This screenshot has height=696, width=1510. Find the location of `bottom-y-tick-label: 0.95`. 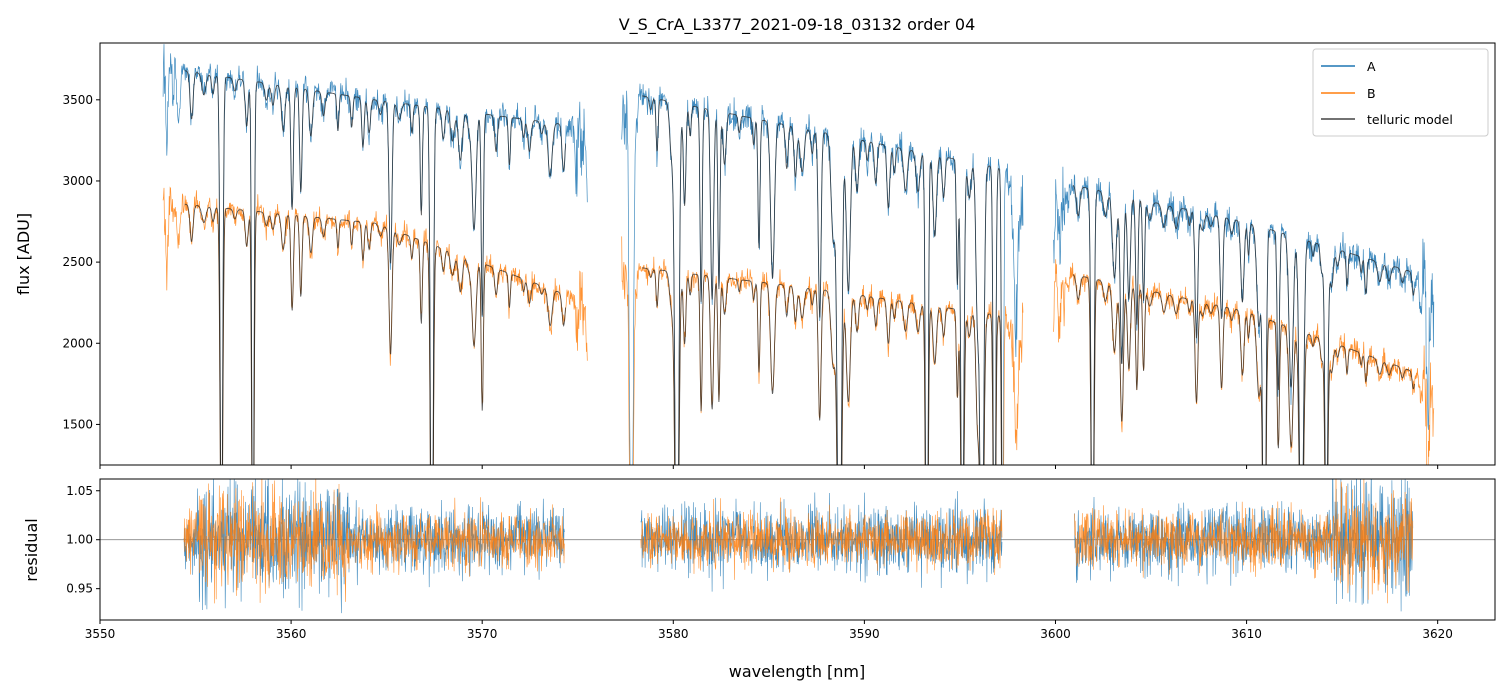

bottom-y-tick-label: 0.95 is located at coordinates (79, 589).